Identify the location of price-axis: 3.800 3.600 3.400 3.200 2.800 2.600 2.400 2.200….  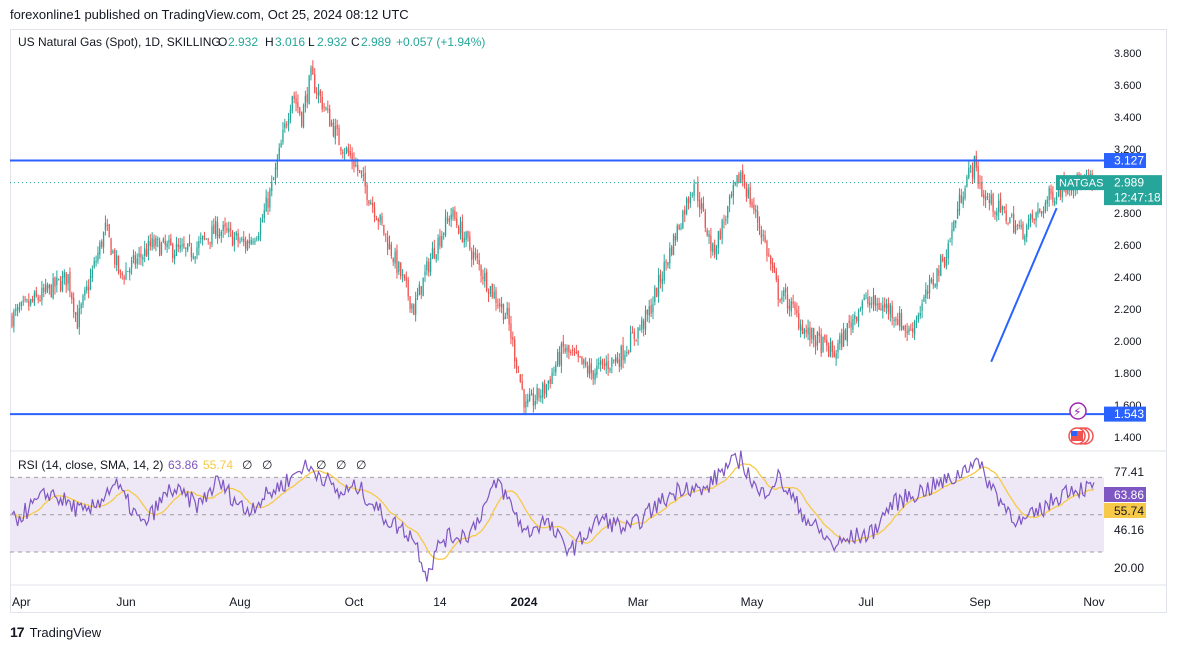
(1128, 246).